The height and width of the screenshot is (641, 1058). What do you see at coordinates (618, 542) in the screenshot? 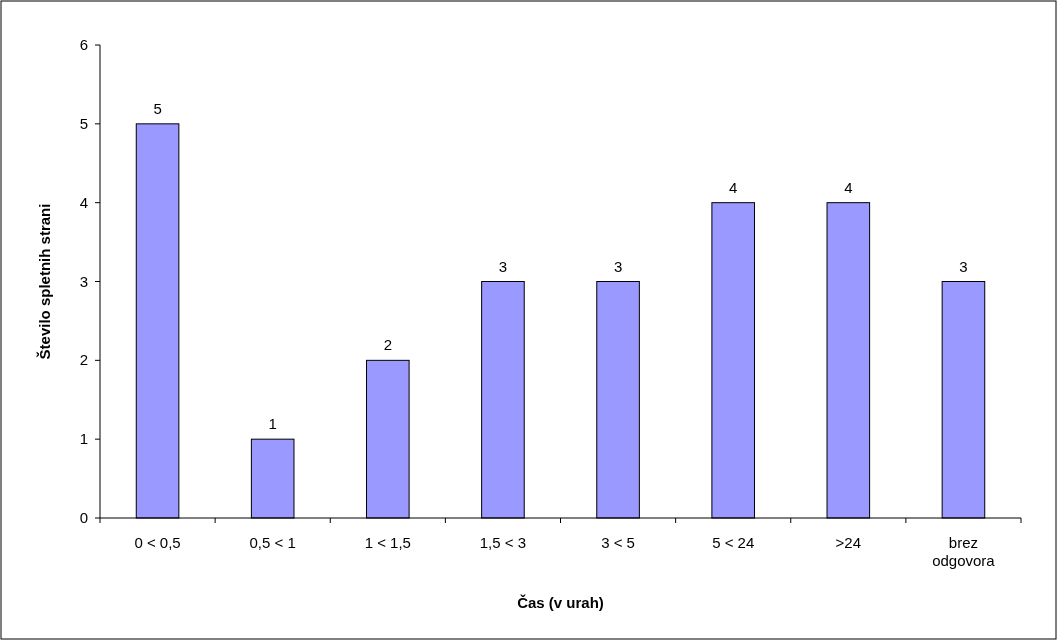
I see `x-tick-label: 3 < 5` at bounding box center [618, 542].